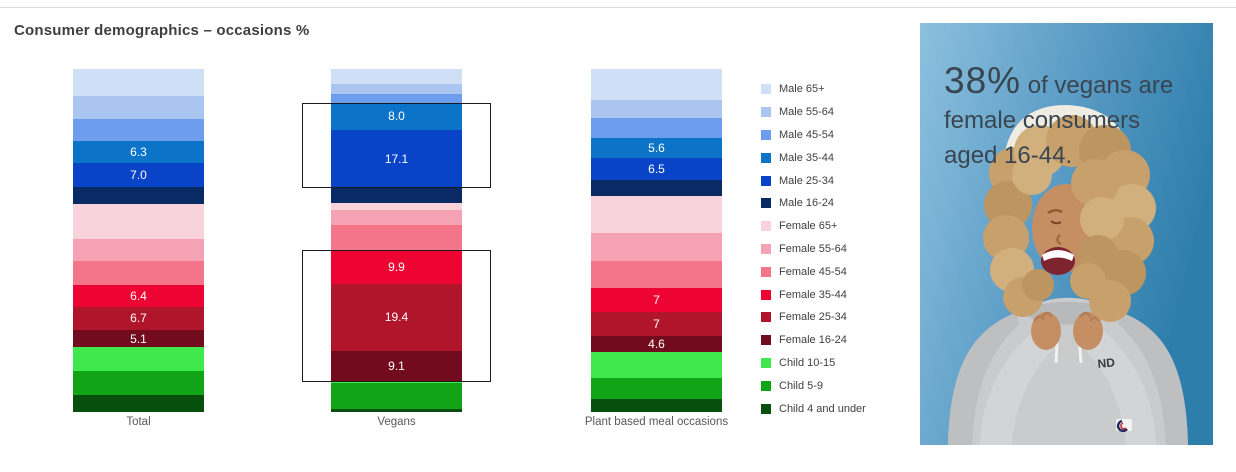 The height and width of the screenshot is (472, 1236). I want to click on category-label-vegans: Vegans, so click(396, 422).